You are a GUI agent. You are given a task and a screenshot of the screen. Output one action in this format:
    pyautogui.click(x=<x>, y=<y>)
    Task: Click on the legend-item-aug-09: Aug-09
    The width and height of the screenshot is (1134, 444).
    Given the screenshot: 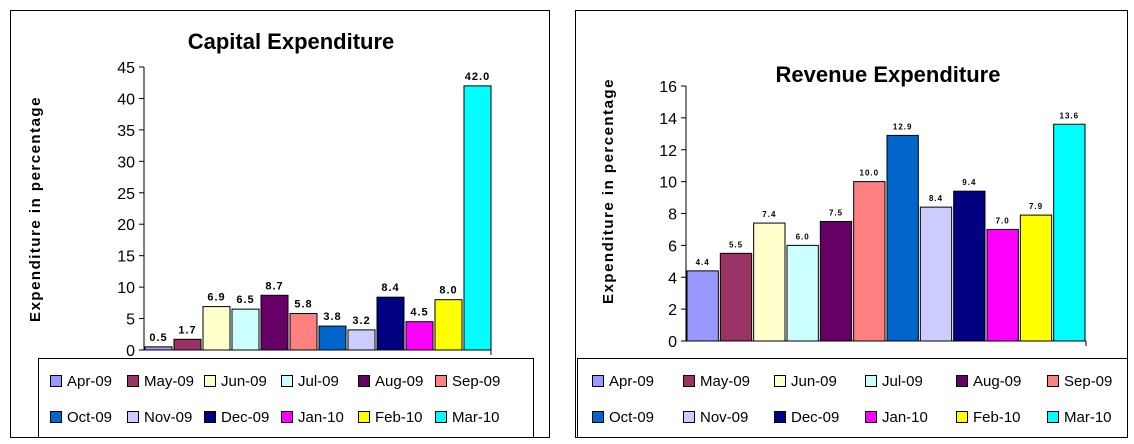 What is the action you would take?
    pyautogui.click(x=988, y=382)
    